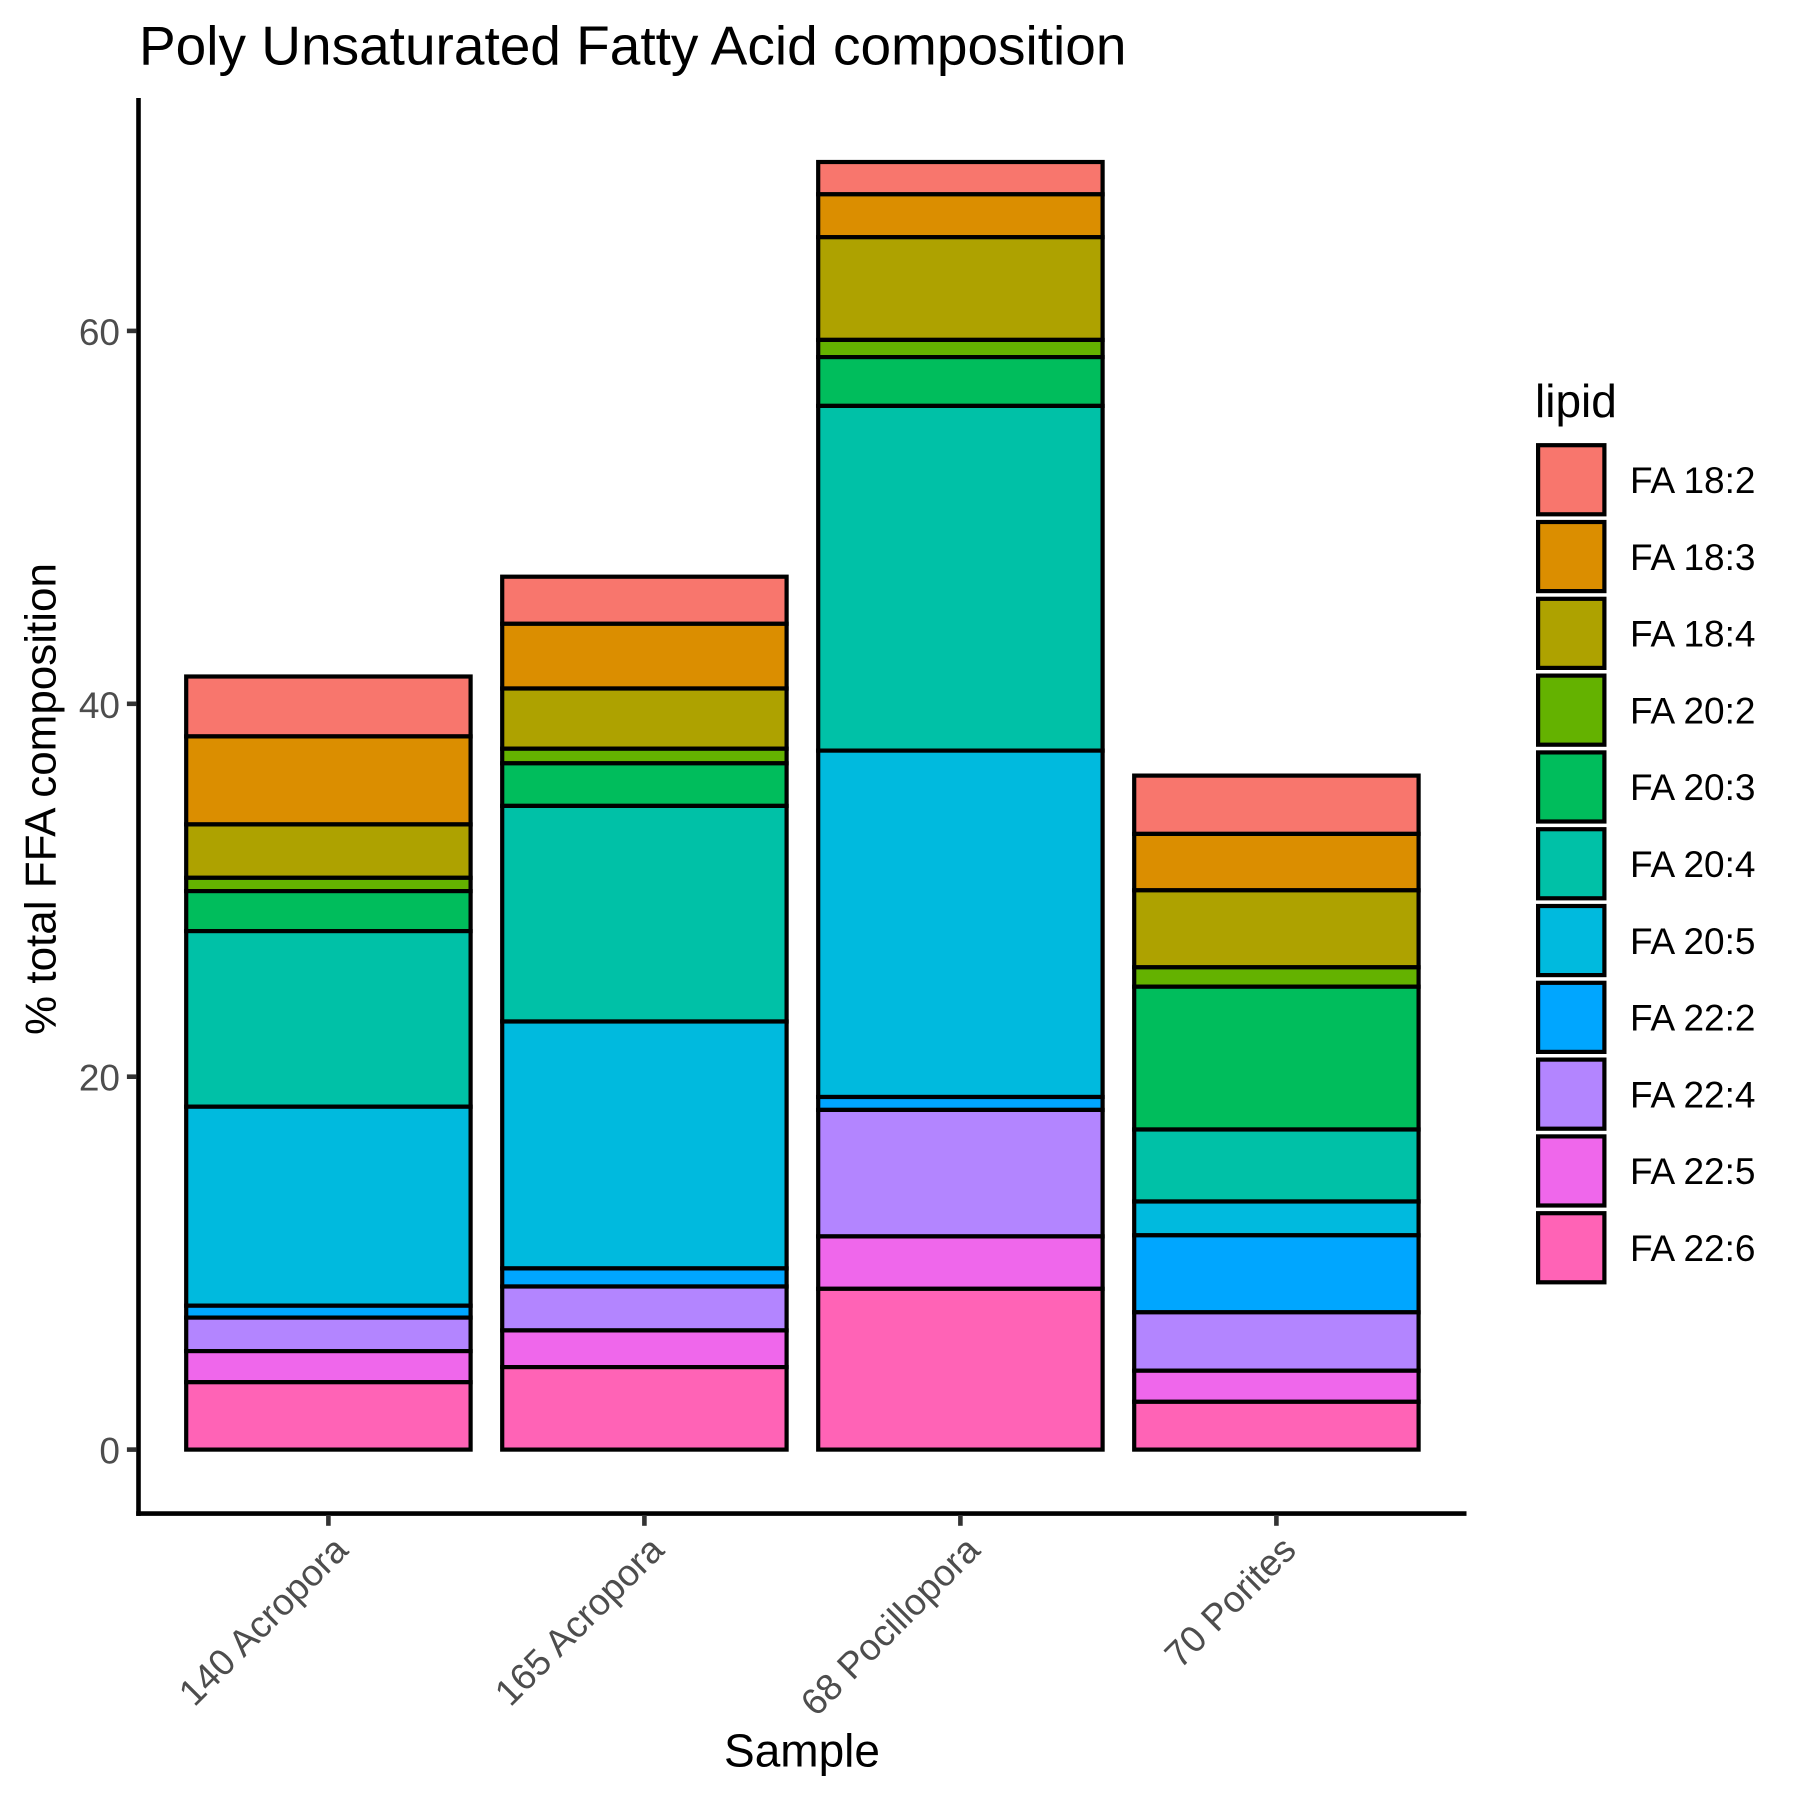 Image resolution: width=1800 pixels, height=1800 pixels. Describe the element at coordinates (1693, 1018) in the screenshot. I see `svg-text: FA 22:2` at that location.